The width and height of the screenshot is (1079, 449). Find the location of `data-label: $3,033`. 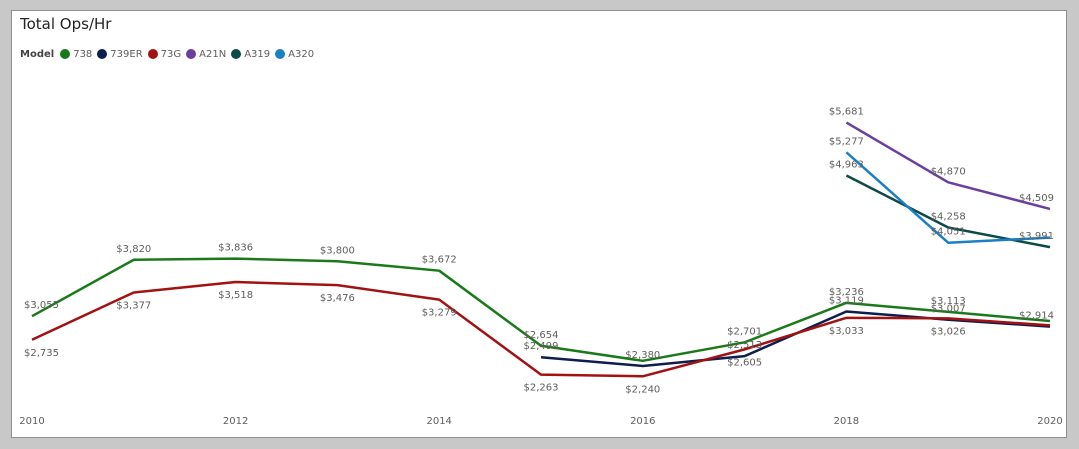

data-label: $3,033 is located at coordinates (846, 331).